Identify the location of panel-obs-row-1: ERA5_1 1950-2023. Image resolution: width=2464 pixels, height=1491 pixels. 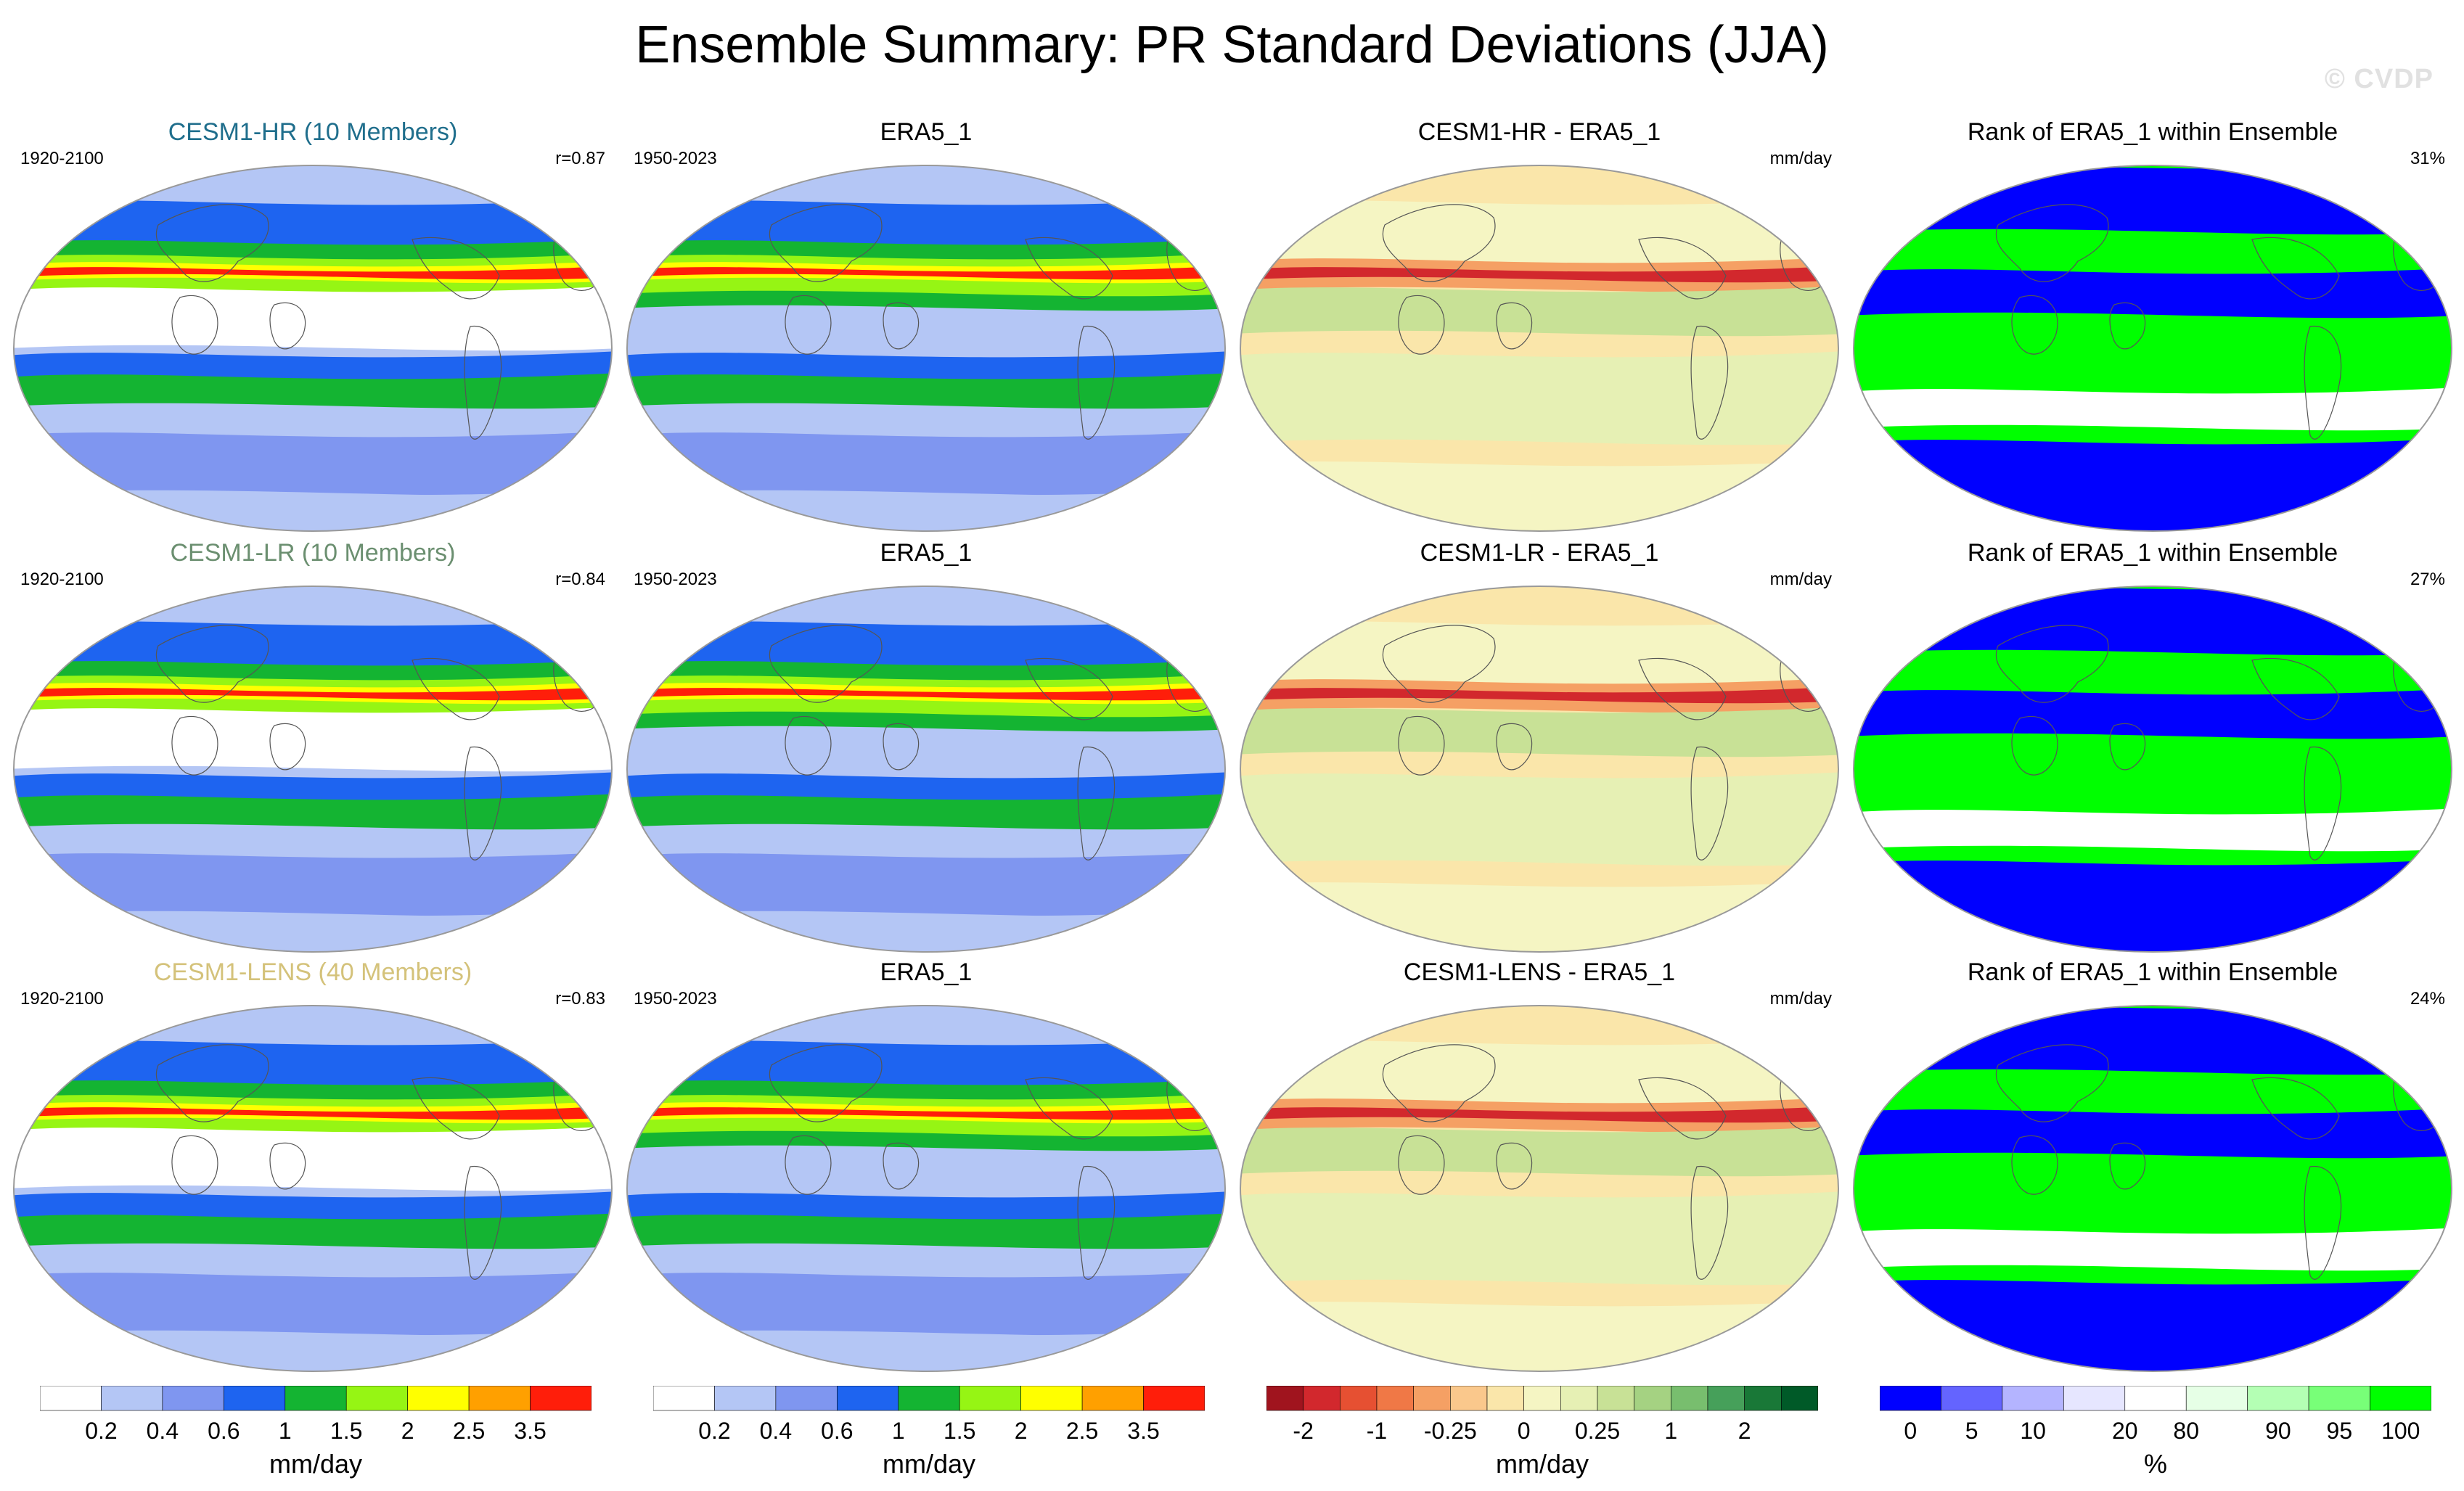
(926, 324).